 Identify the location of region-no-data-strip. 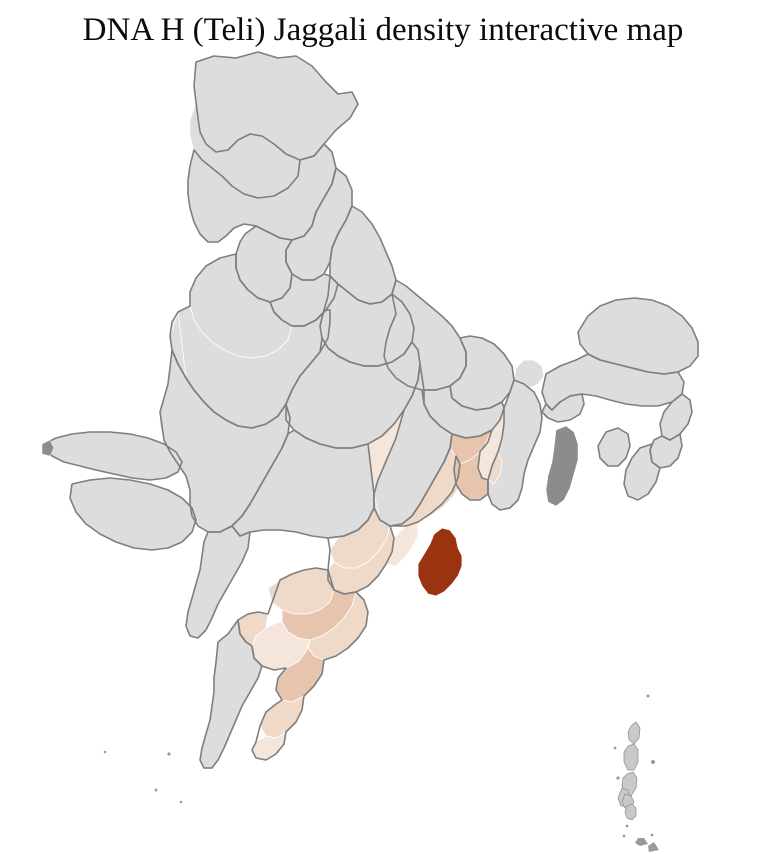
(562, 466).